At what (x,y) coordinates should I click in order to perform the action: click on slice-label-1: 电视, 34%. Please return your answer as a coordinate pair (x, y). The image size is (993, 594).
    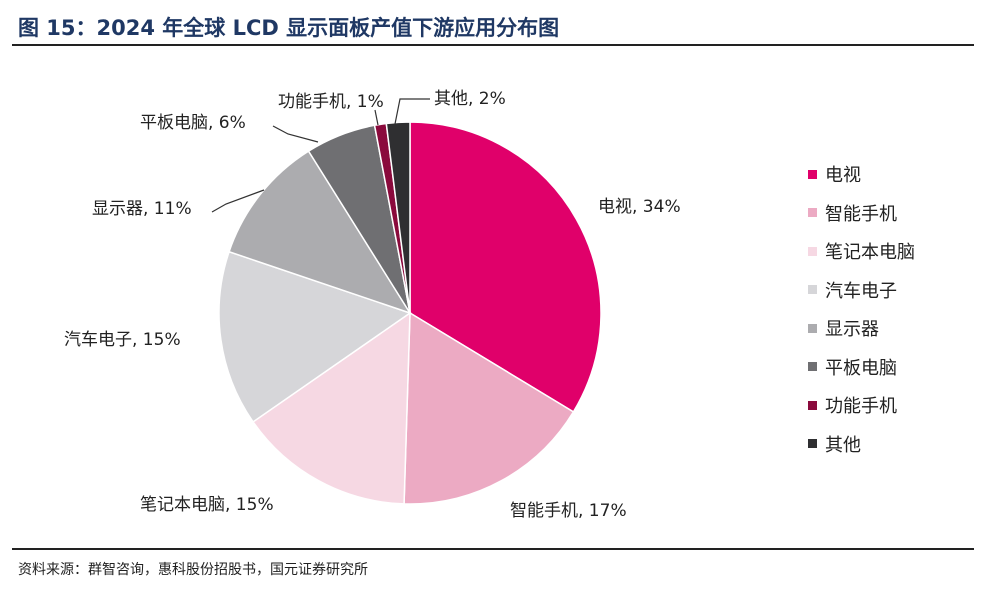
    Looking at the image, I should click on (639, 207).